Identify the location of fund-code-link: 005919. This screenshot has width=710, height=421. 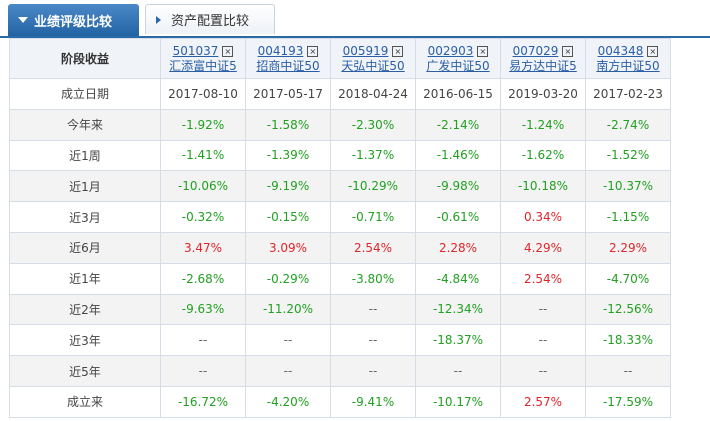
(365, 50).